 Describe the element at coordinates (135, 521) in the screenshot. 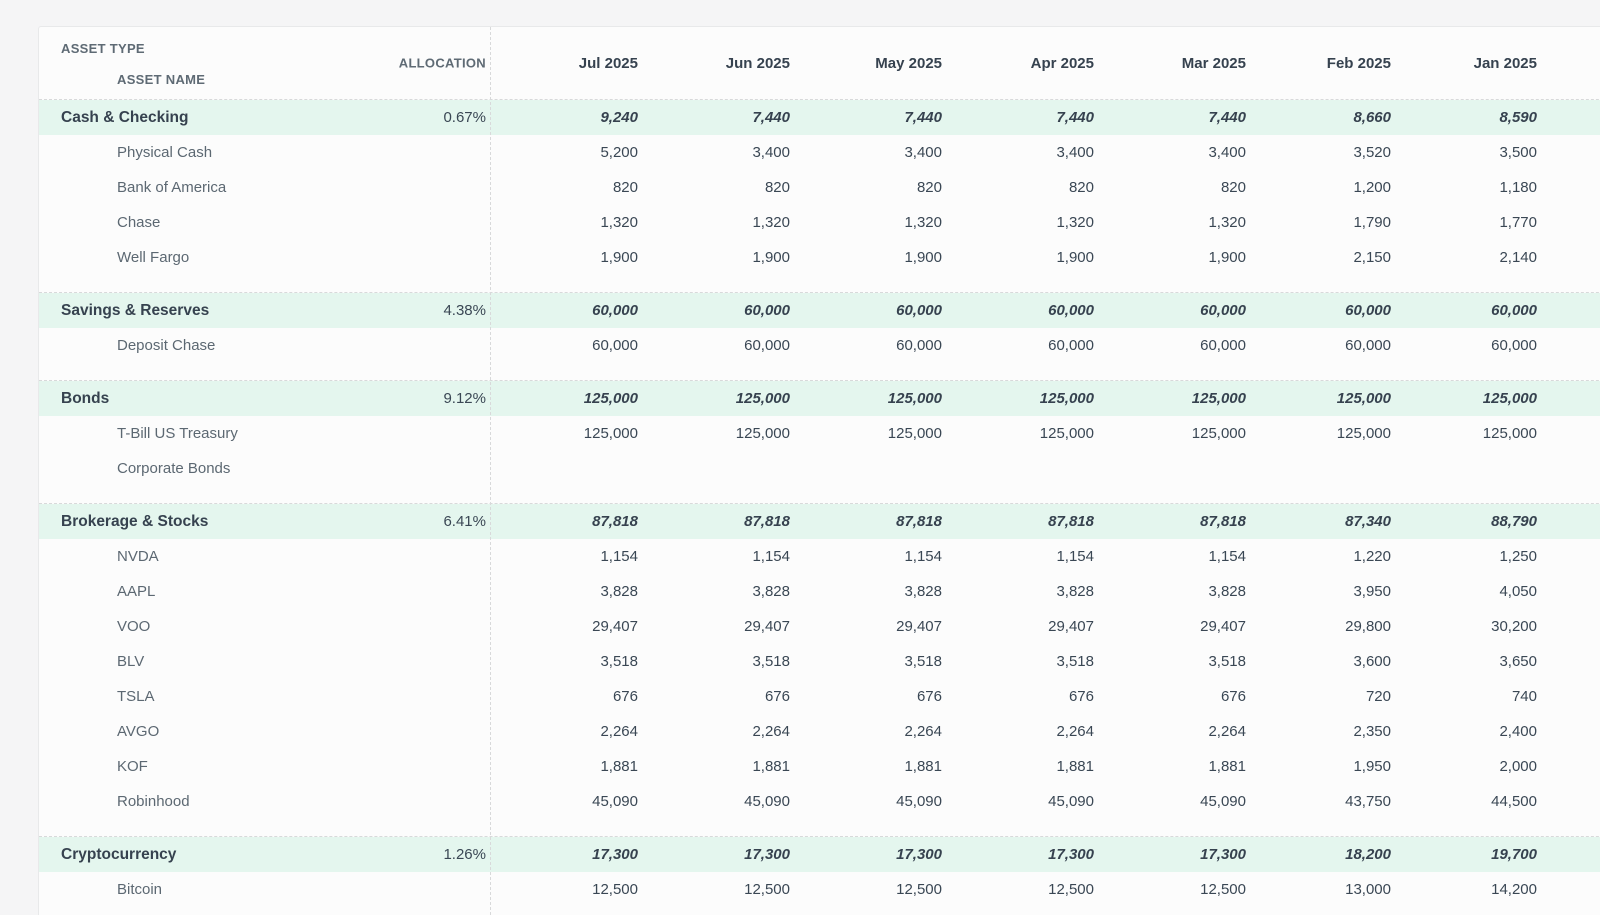

I see `group-name: Brokerage & Stocks` at that location.